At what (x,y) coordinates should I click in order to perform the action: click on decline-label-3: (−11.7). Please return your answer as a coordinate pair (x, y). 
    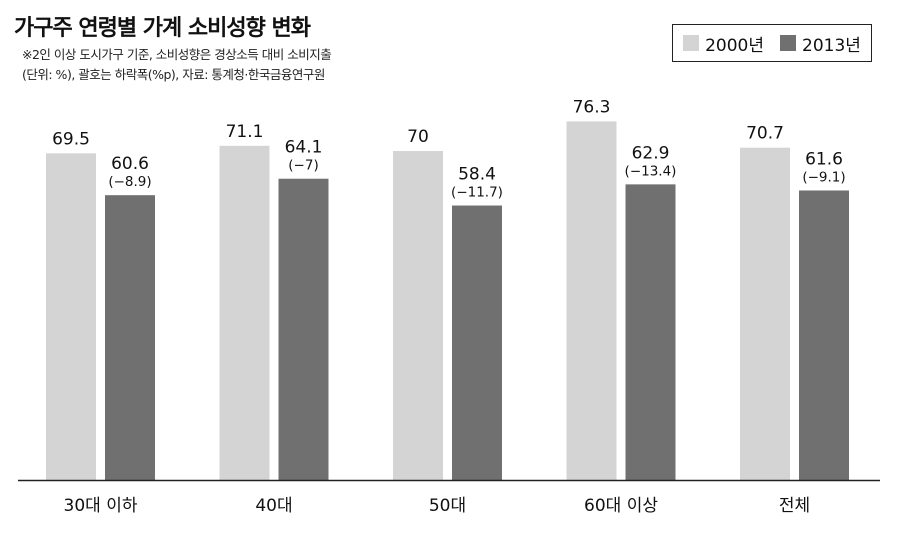
    Looking at the image, I should click on (477, 193).